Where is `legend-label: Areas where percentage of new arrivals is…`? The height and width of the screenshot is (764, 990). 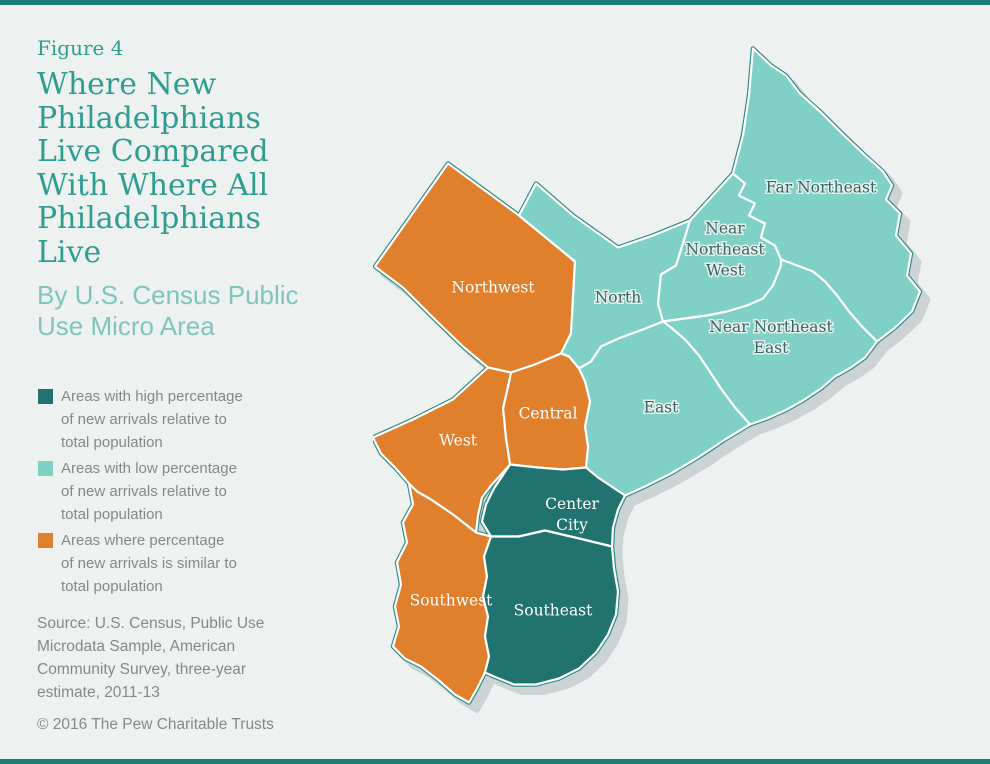 legend-label: Areas where percentage of new arrivals is… is located at coordinates (149, 563).